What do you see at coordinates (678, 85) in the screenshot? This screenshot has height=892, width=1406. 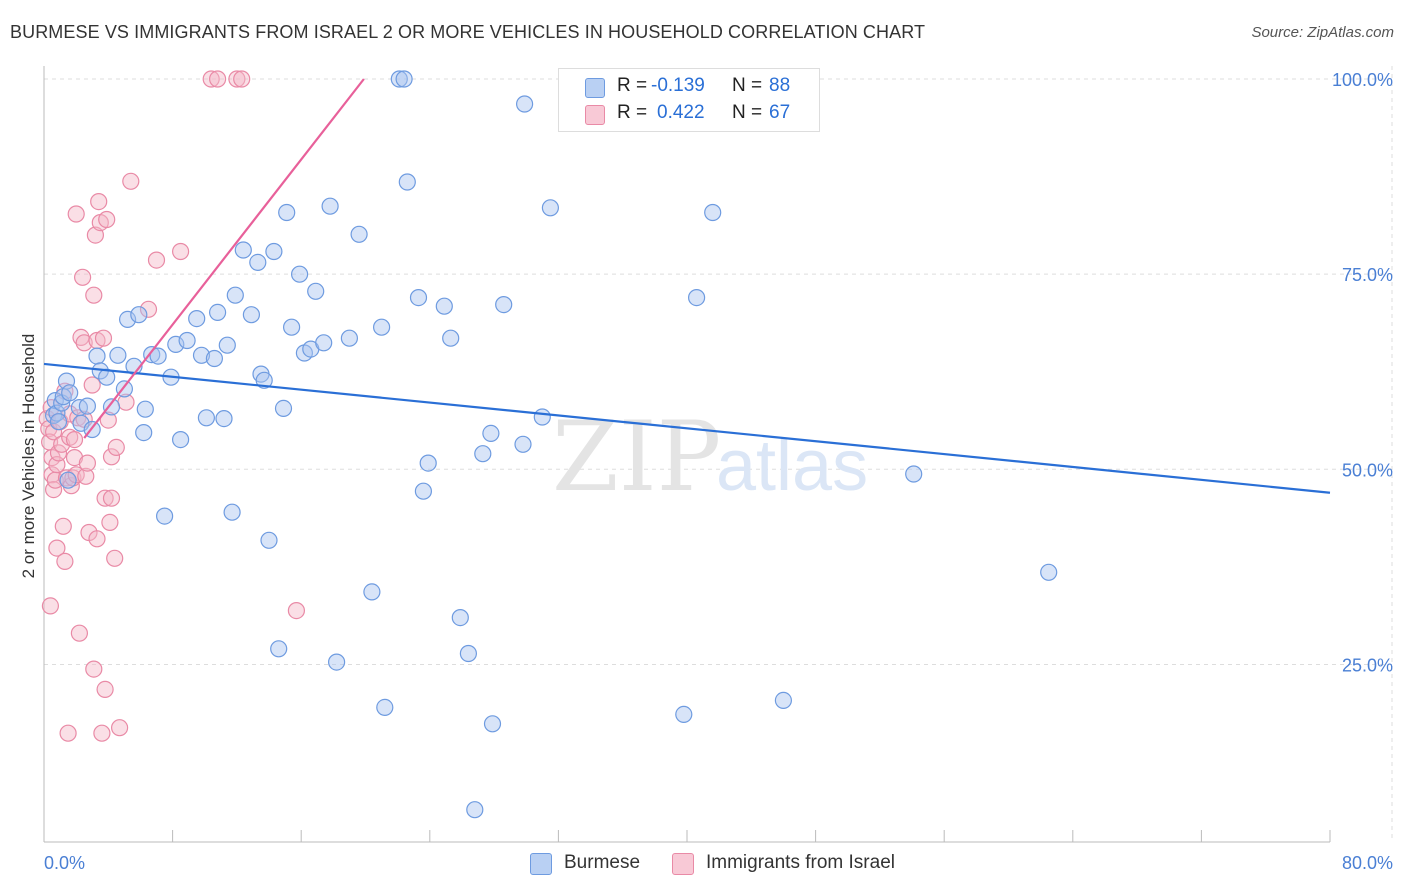 I see `burmese-r-value: -0.139` at bounding box center [678, 85].